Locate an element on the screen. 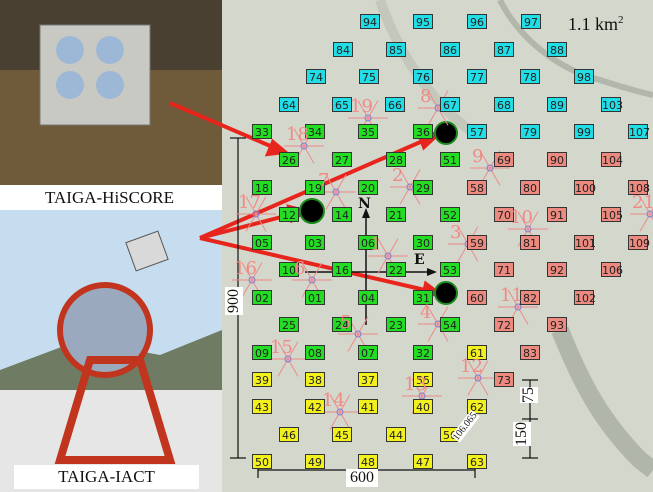 The height and width of the screenshot is (492, 653). north-label: N is located at coordinates (364, 204).